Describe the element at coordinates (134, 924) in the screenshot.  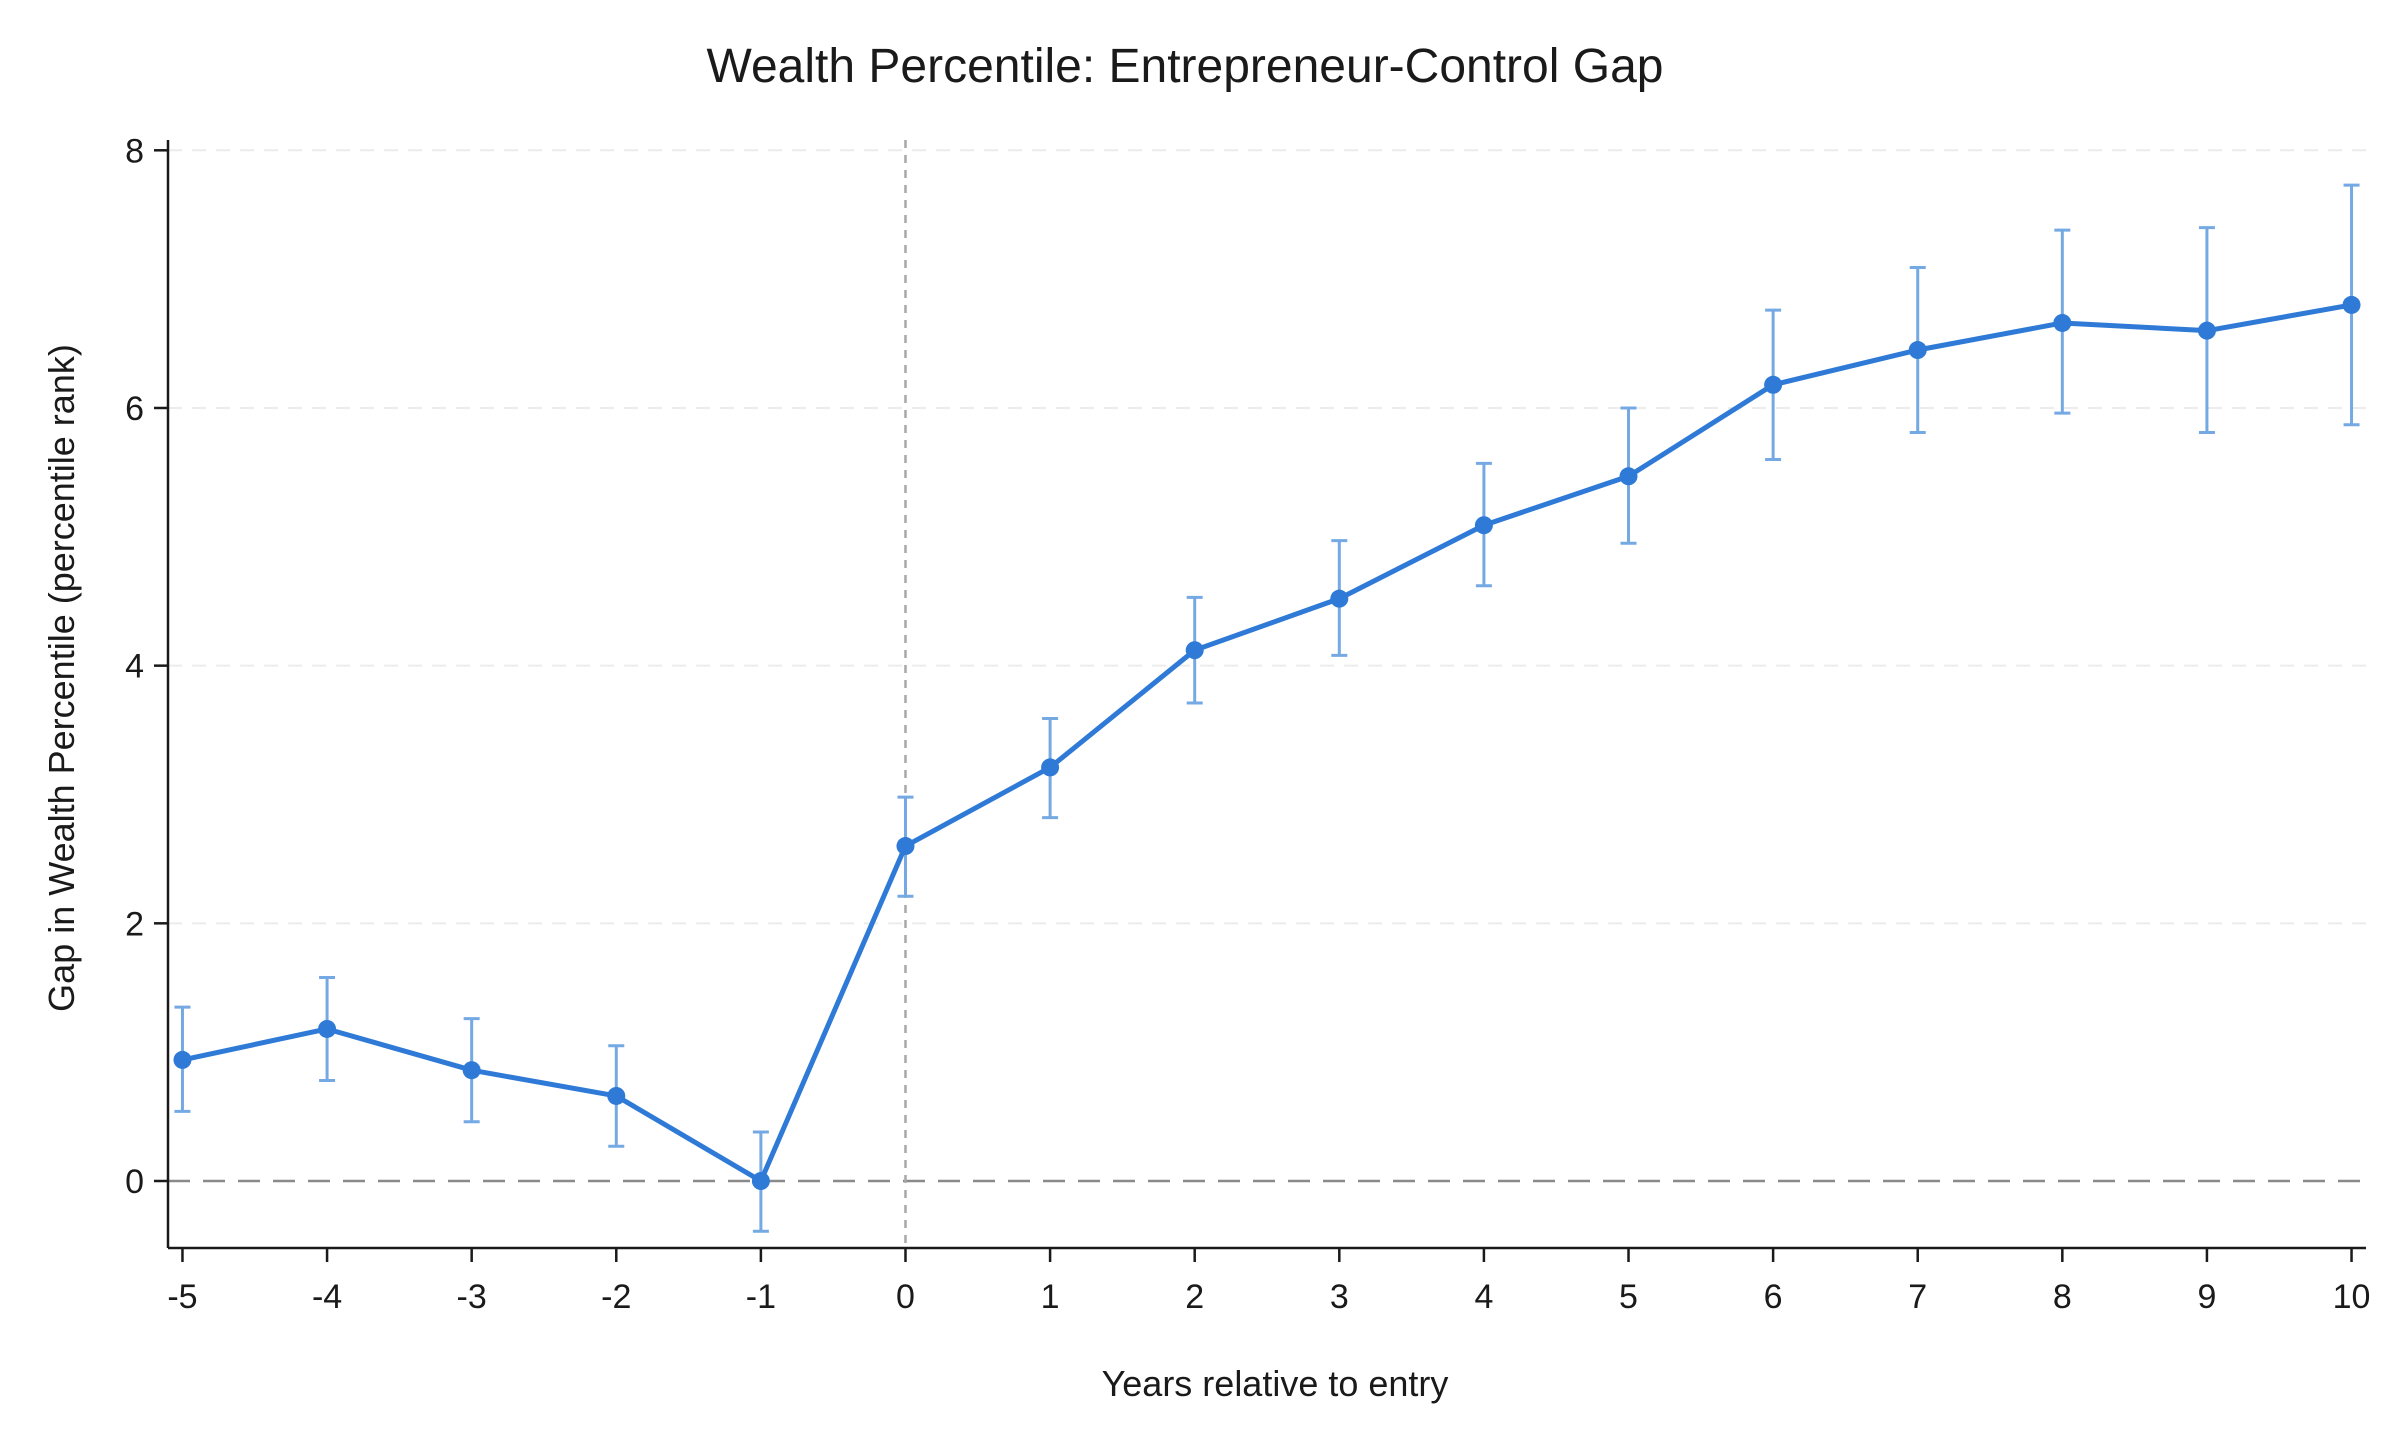
I see `y-tick-label: 2` at that location.